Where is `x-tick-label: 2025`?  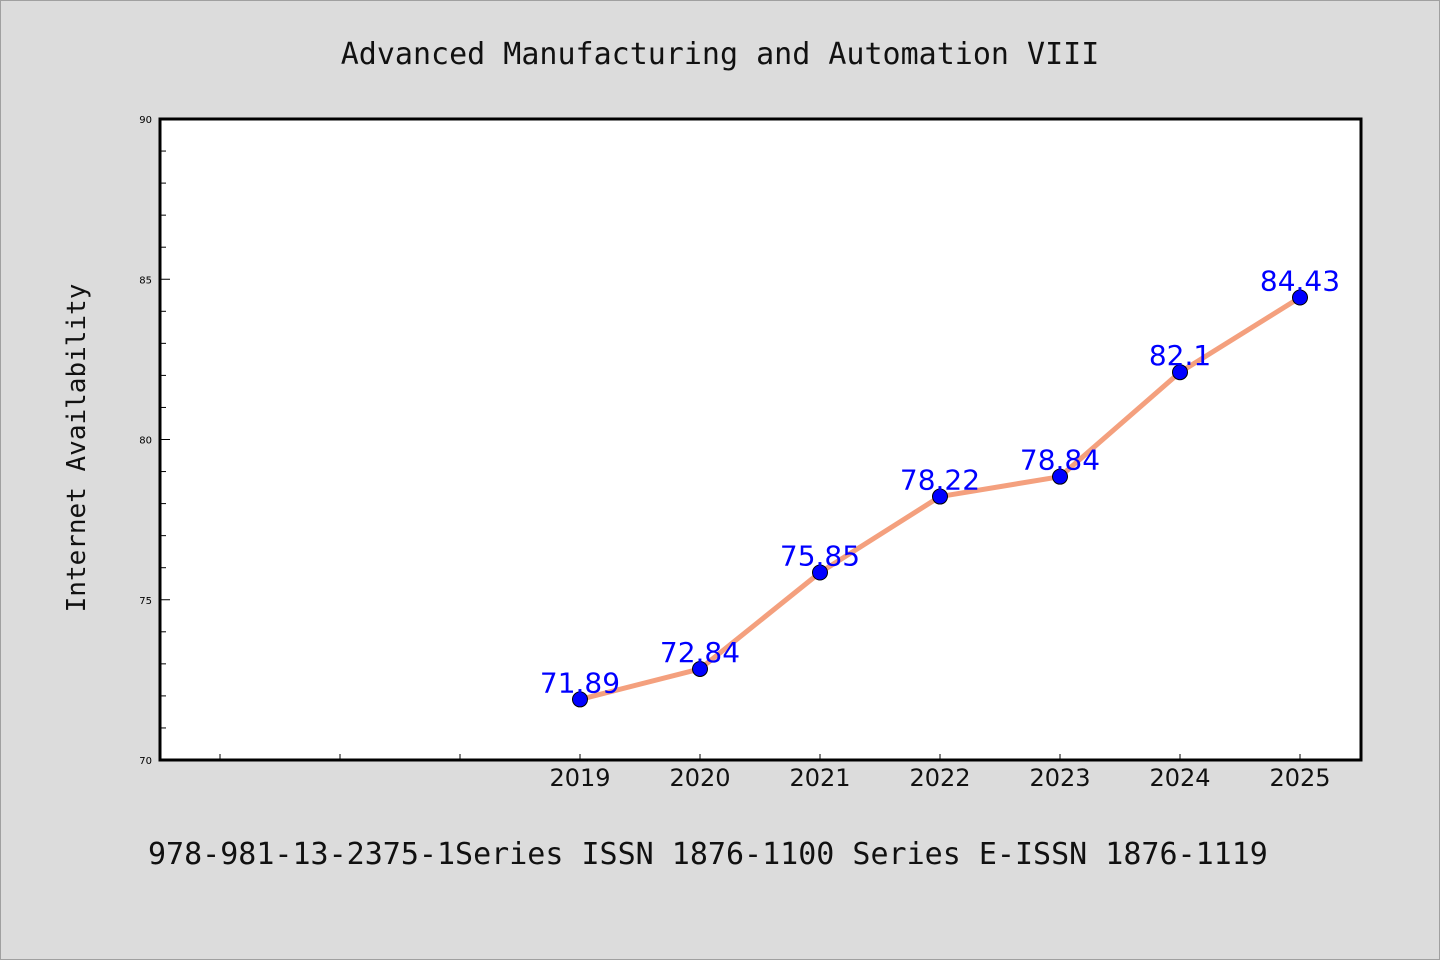
x-tick-label: 2025 is located at coordinates (1299, 778).